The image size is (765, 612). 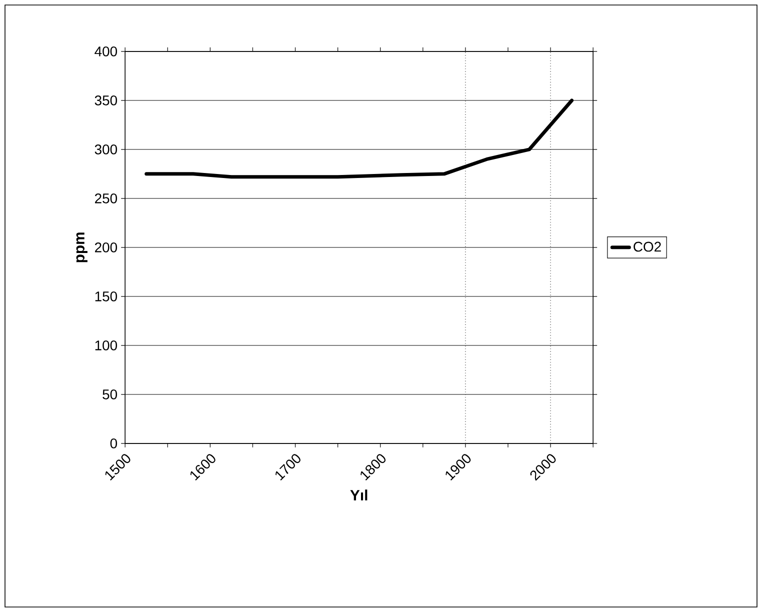 I want to click on y-tick-label: 100, so click(x=106, y=345).